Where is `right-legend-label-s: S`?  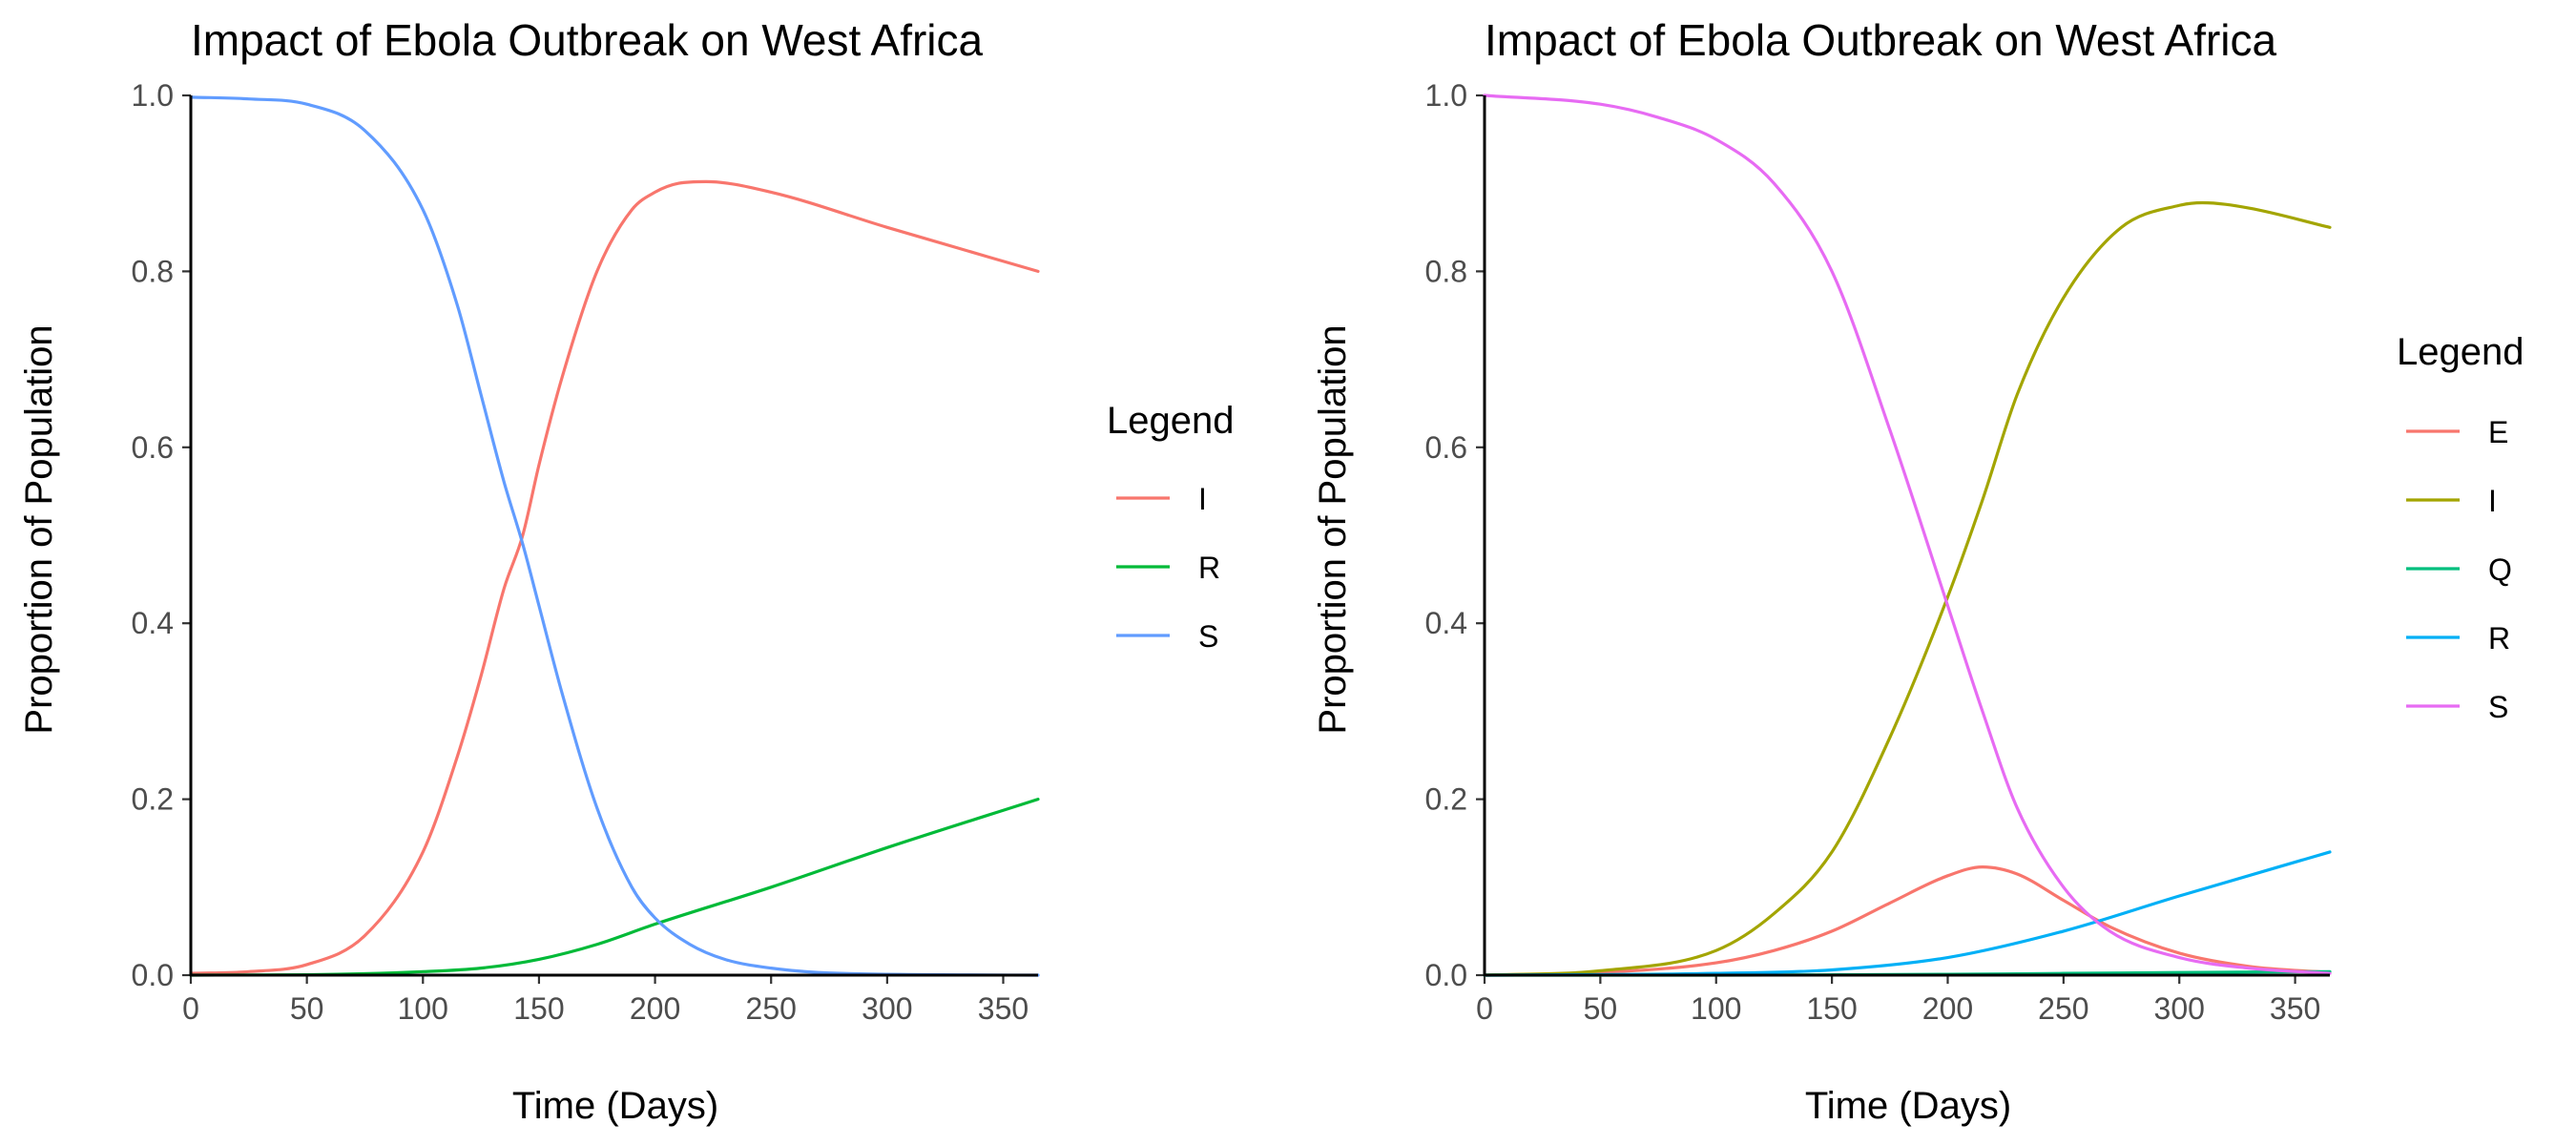
right-legend-label-s: S is located at coordinates (2498, 707).